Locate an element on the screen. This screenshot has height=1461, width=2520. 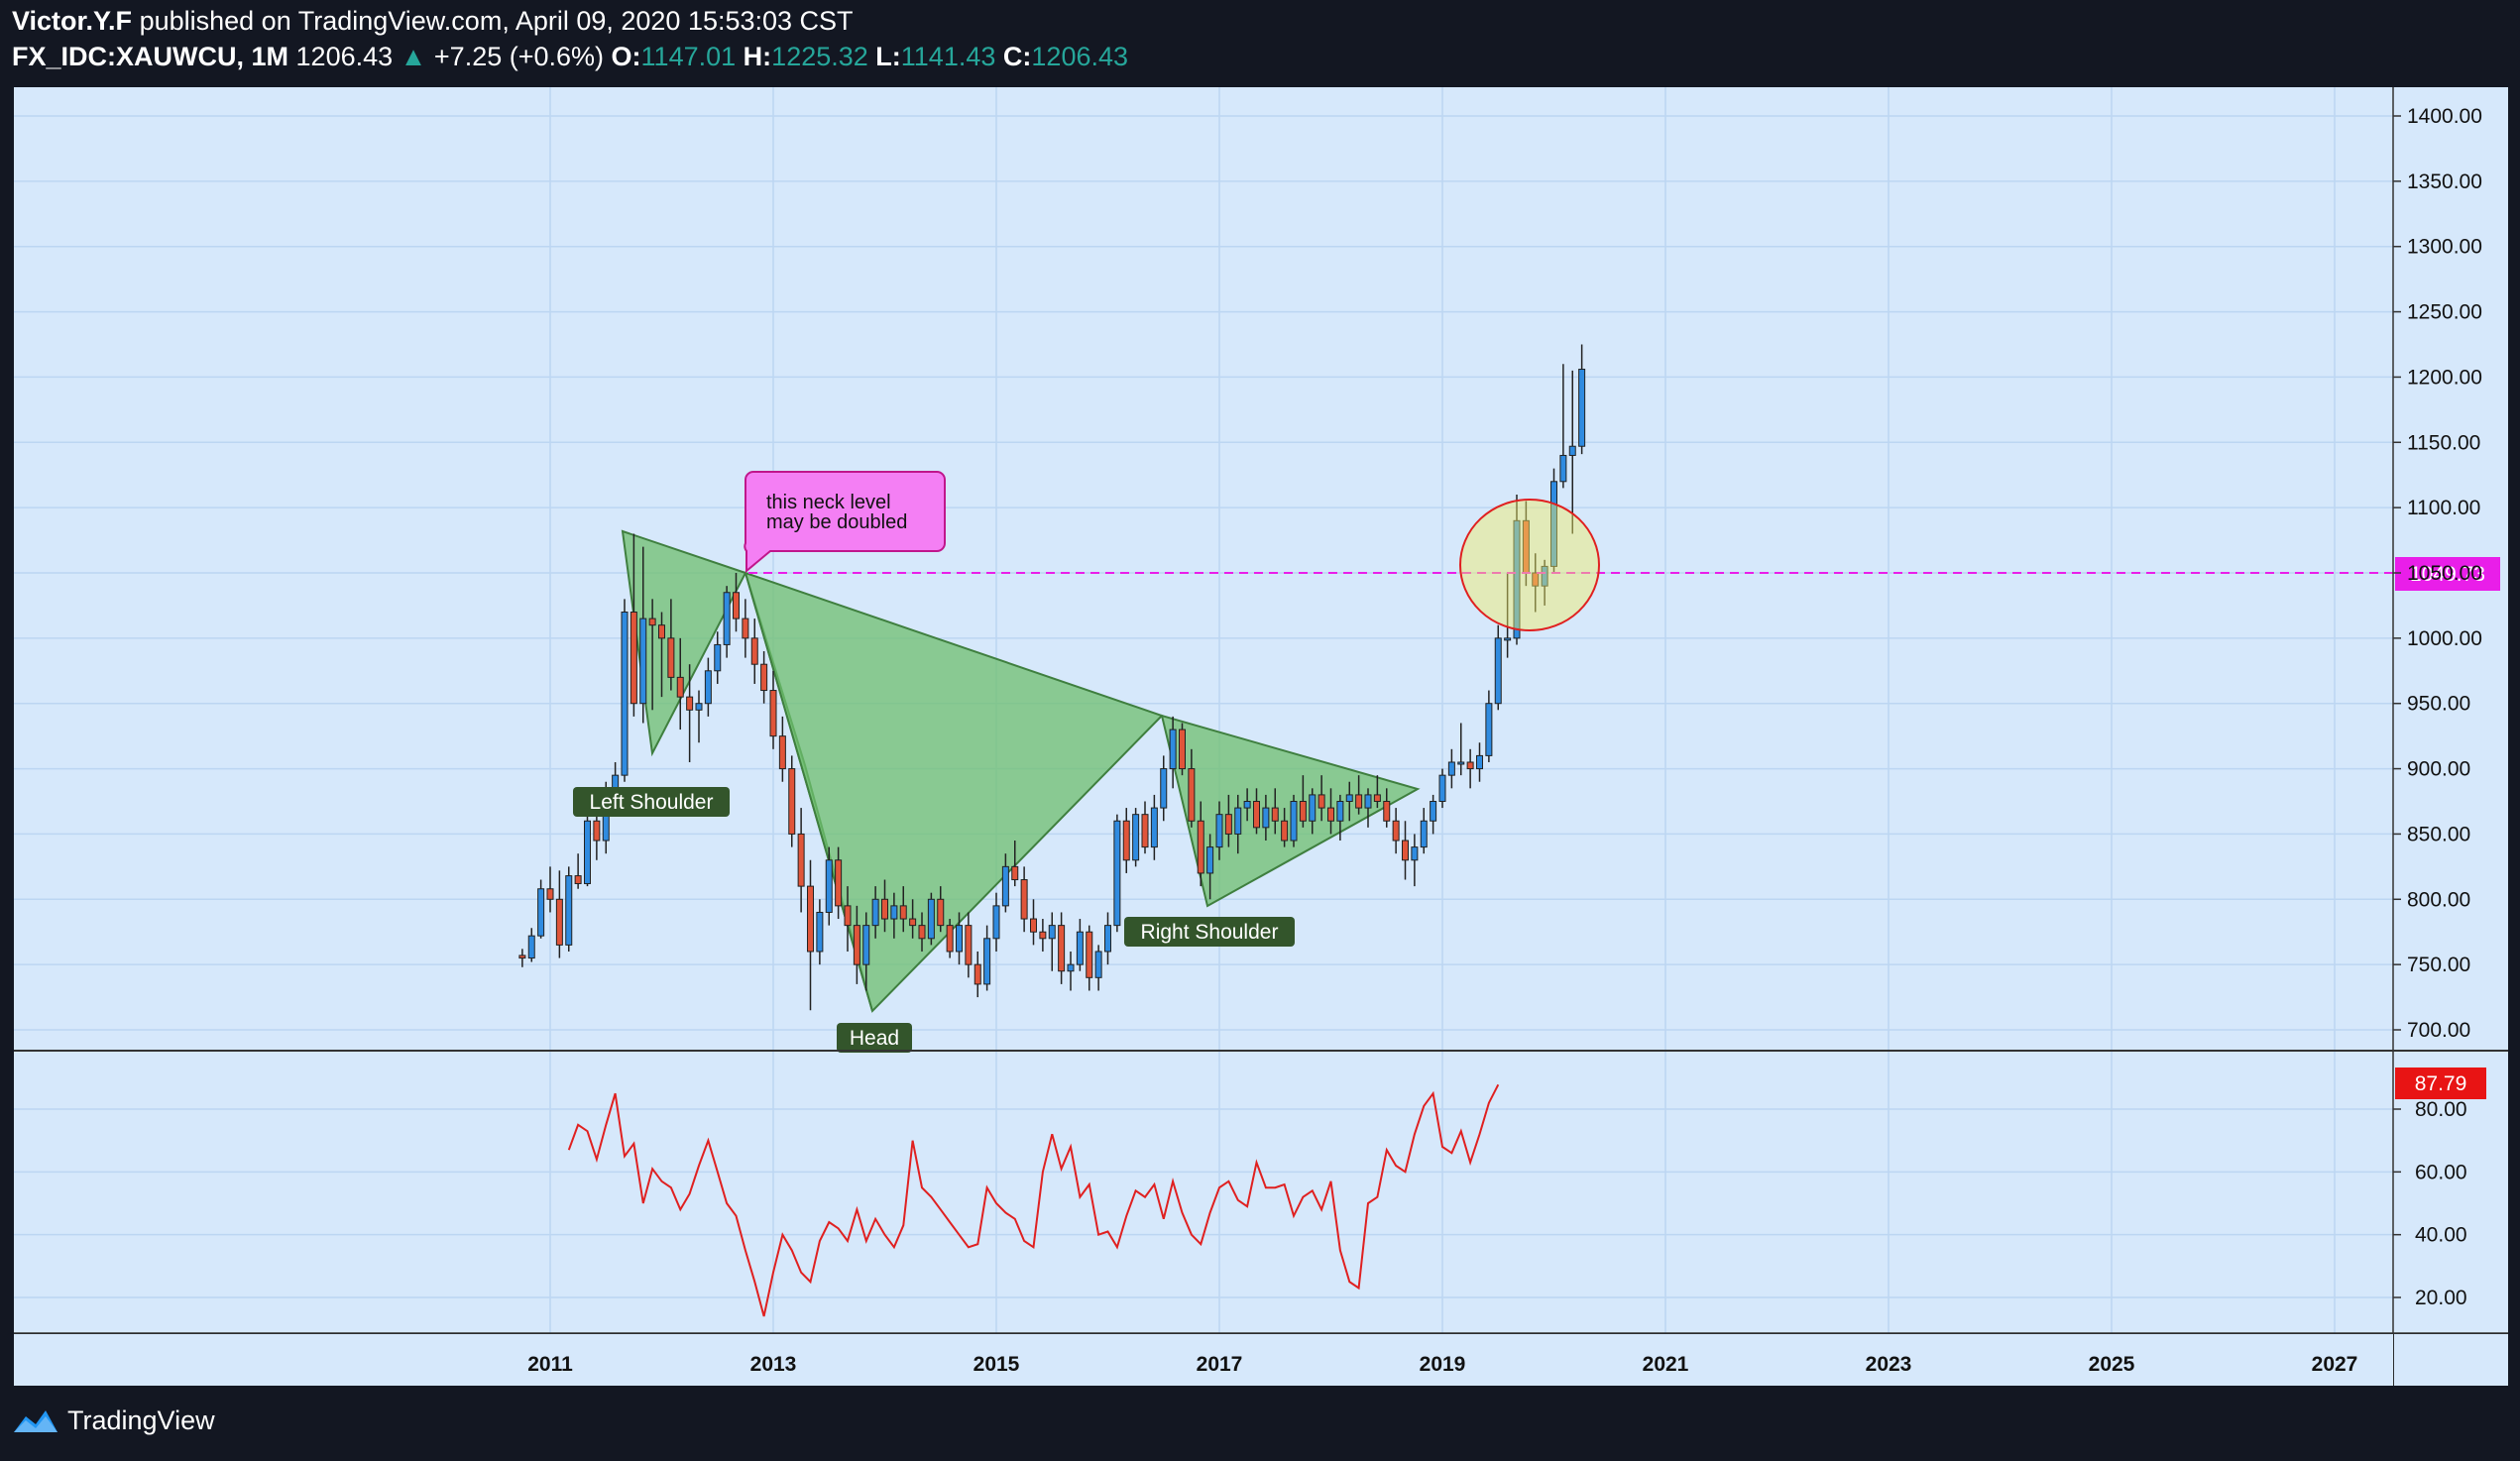
price-tick-label: 1400.00 is located at coordinates (2444, 116).